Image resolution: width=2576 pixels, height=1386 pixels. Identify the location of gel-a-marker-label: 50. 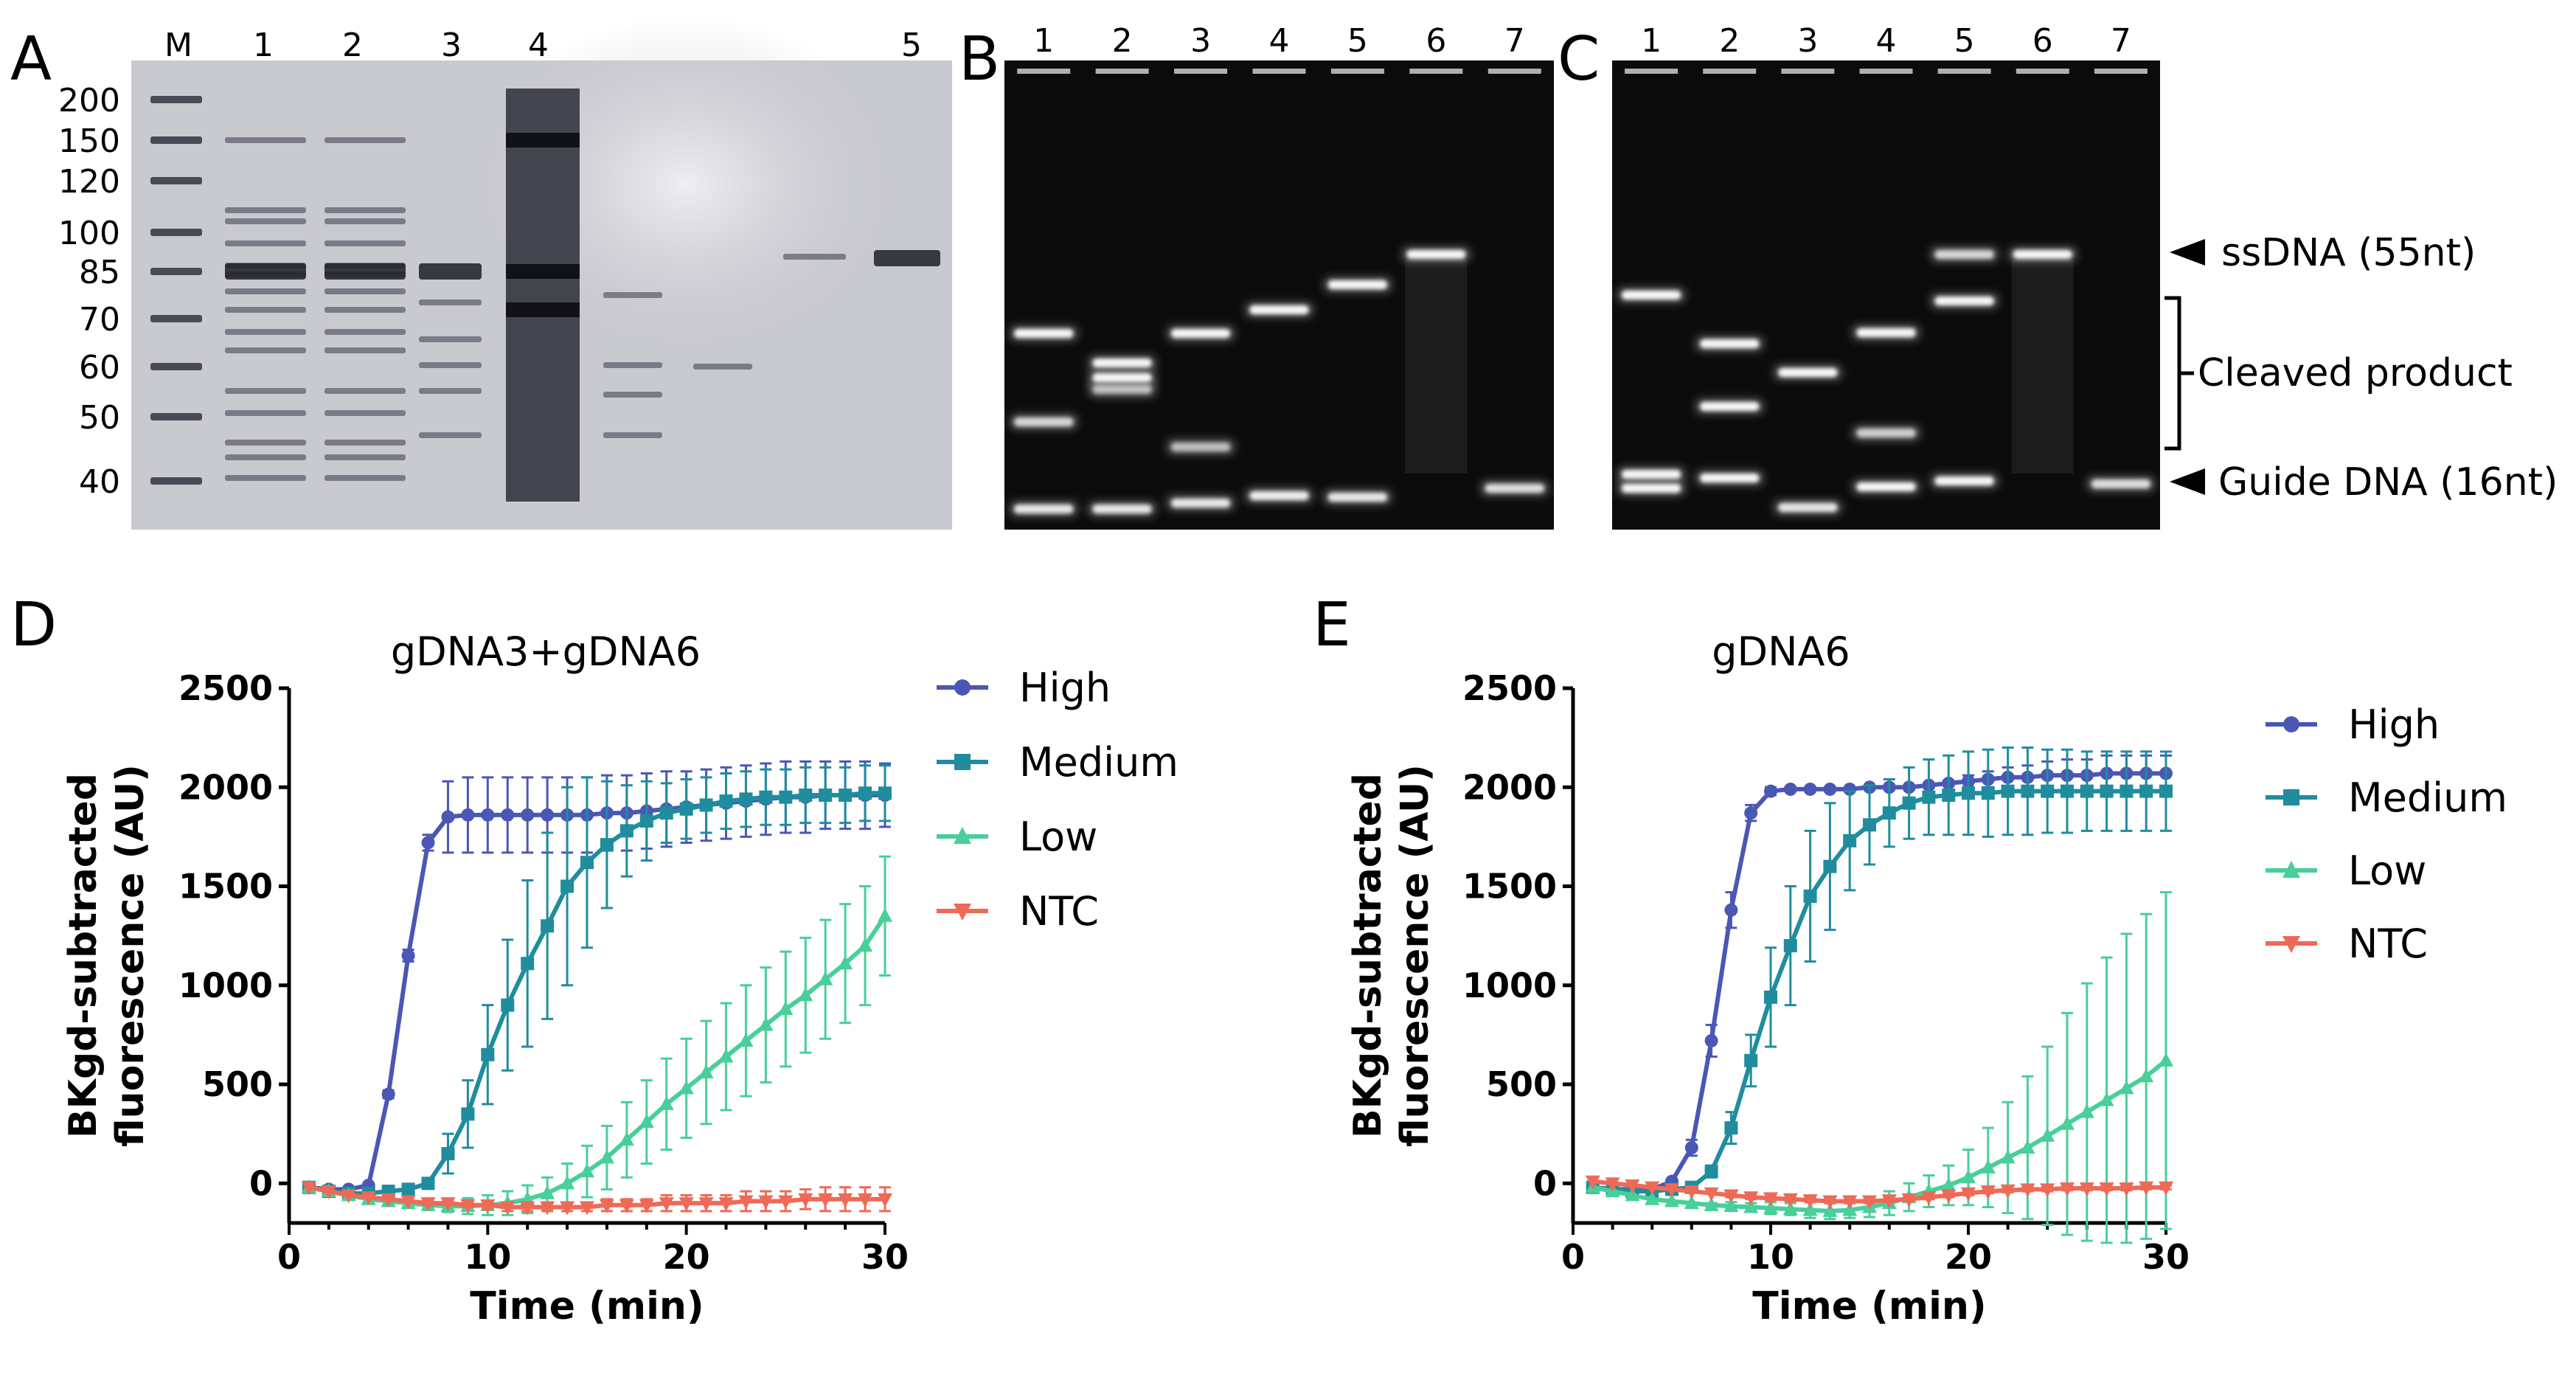
(99, 418).